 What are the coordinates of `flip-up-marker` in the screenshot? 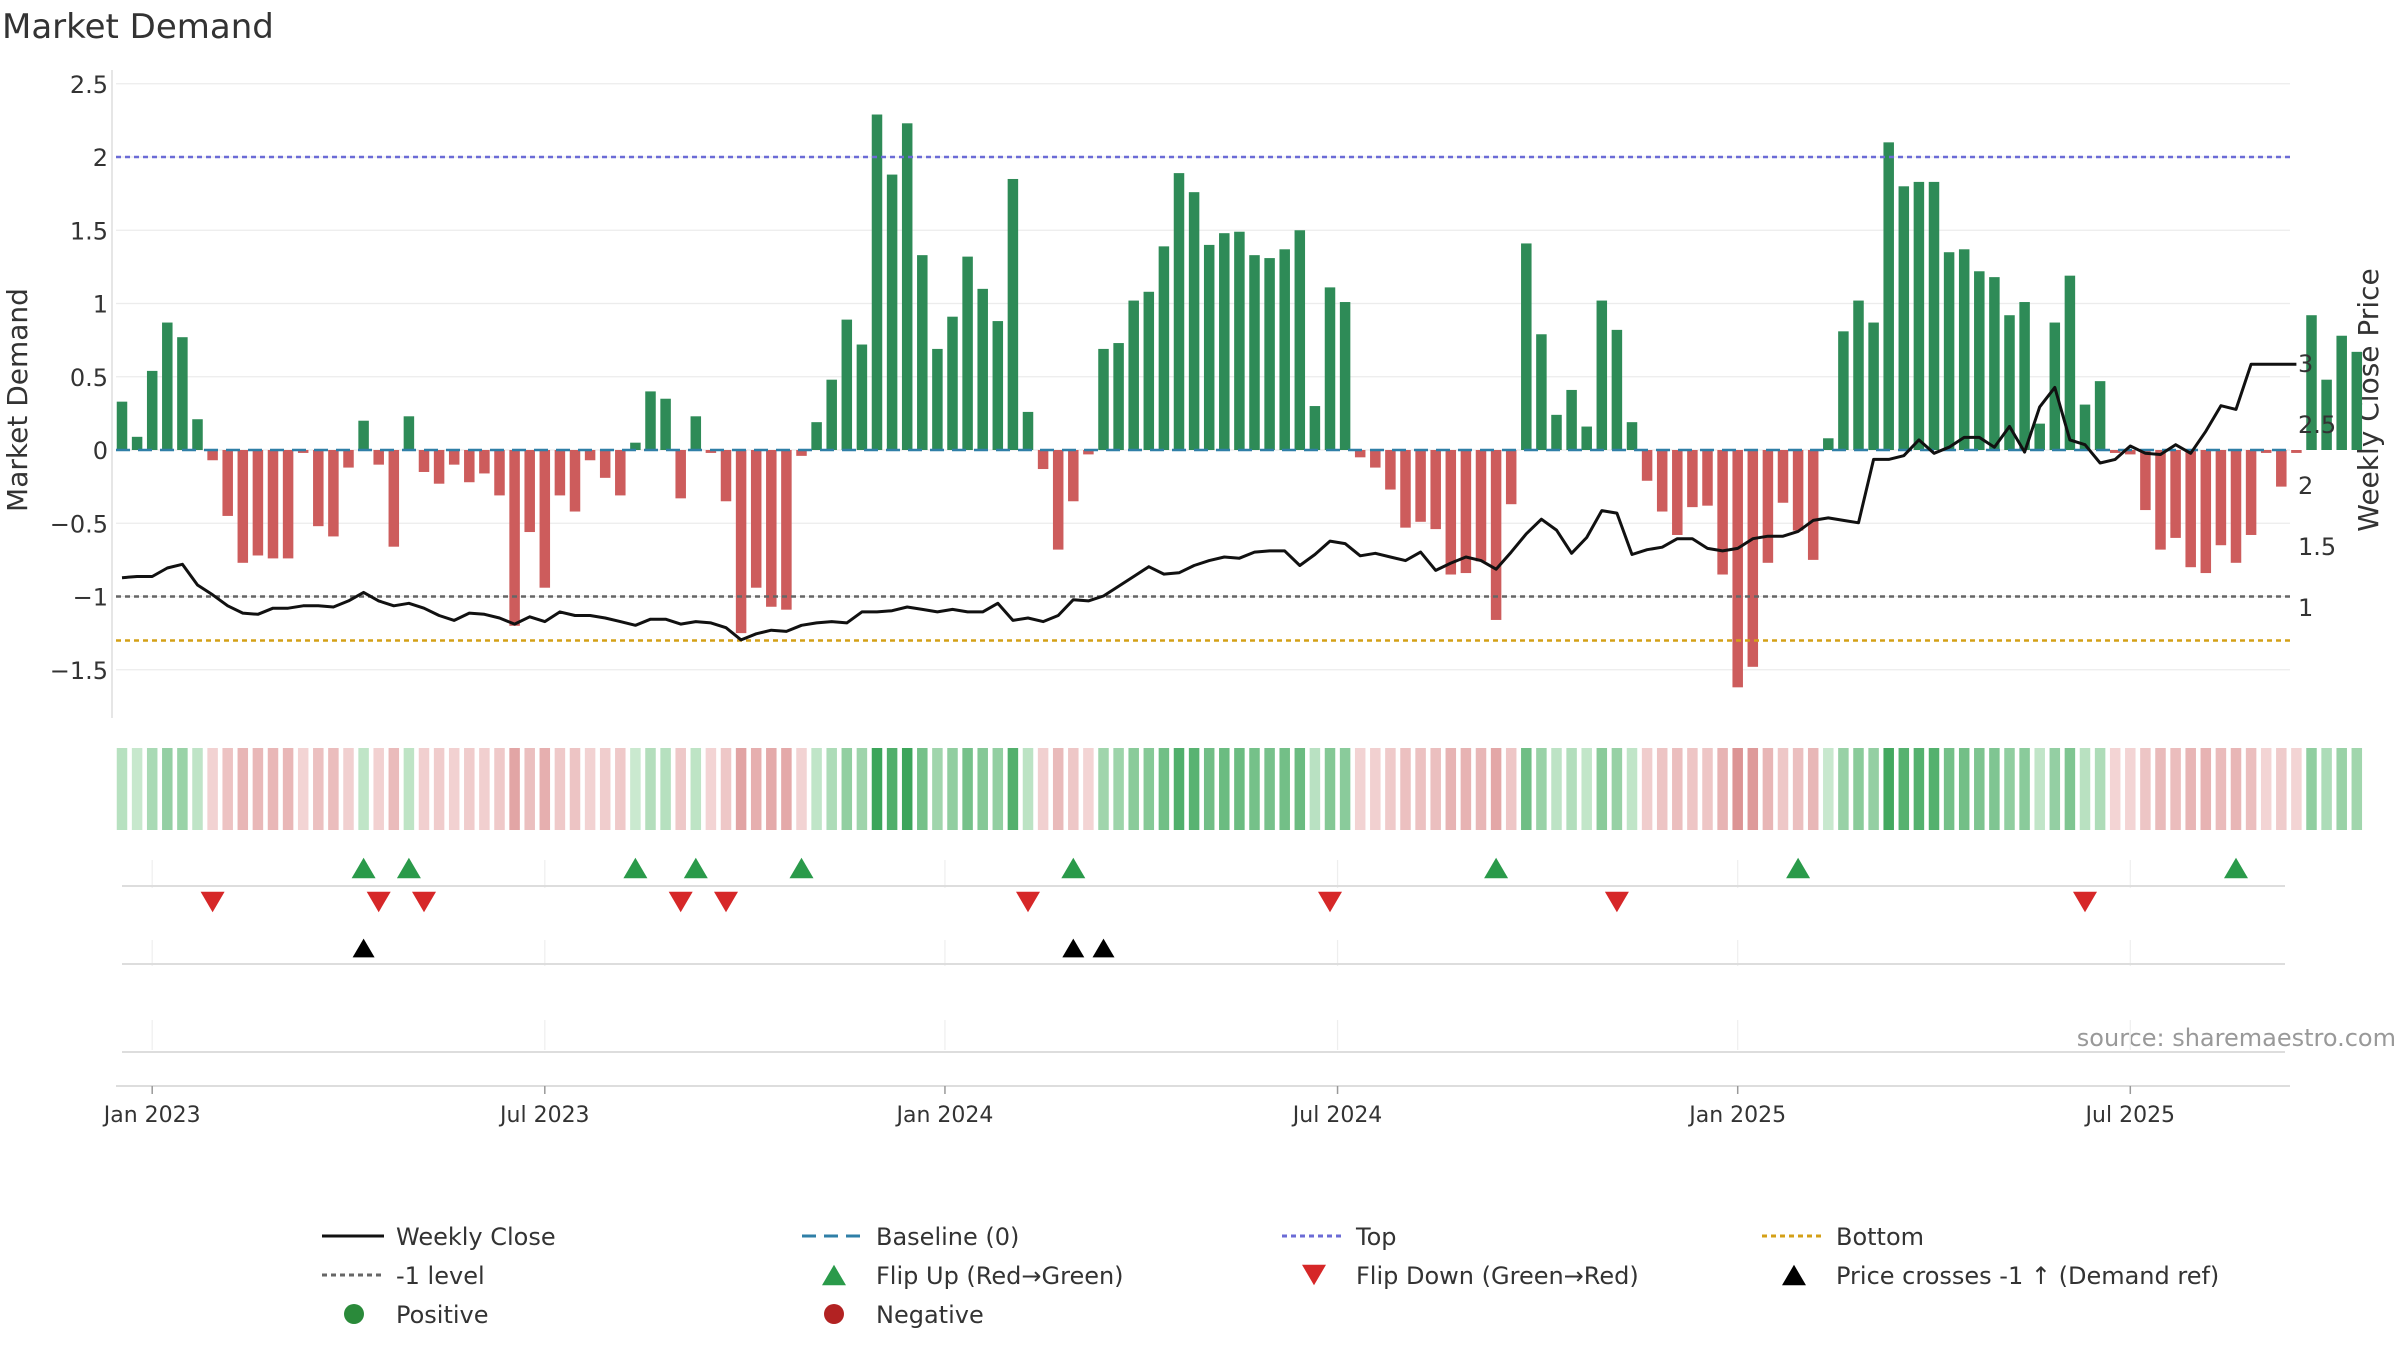 It's located at (635, 868).